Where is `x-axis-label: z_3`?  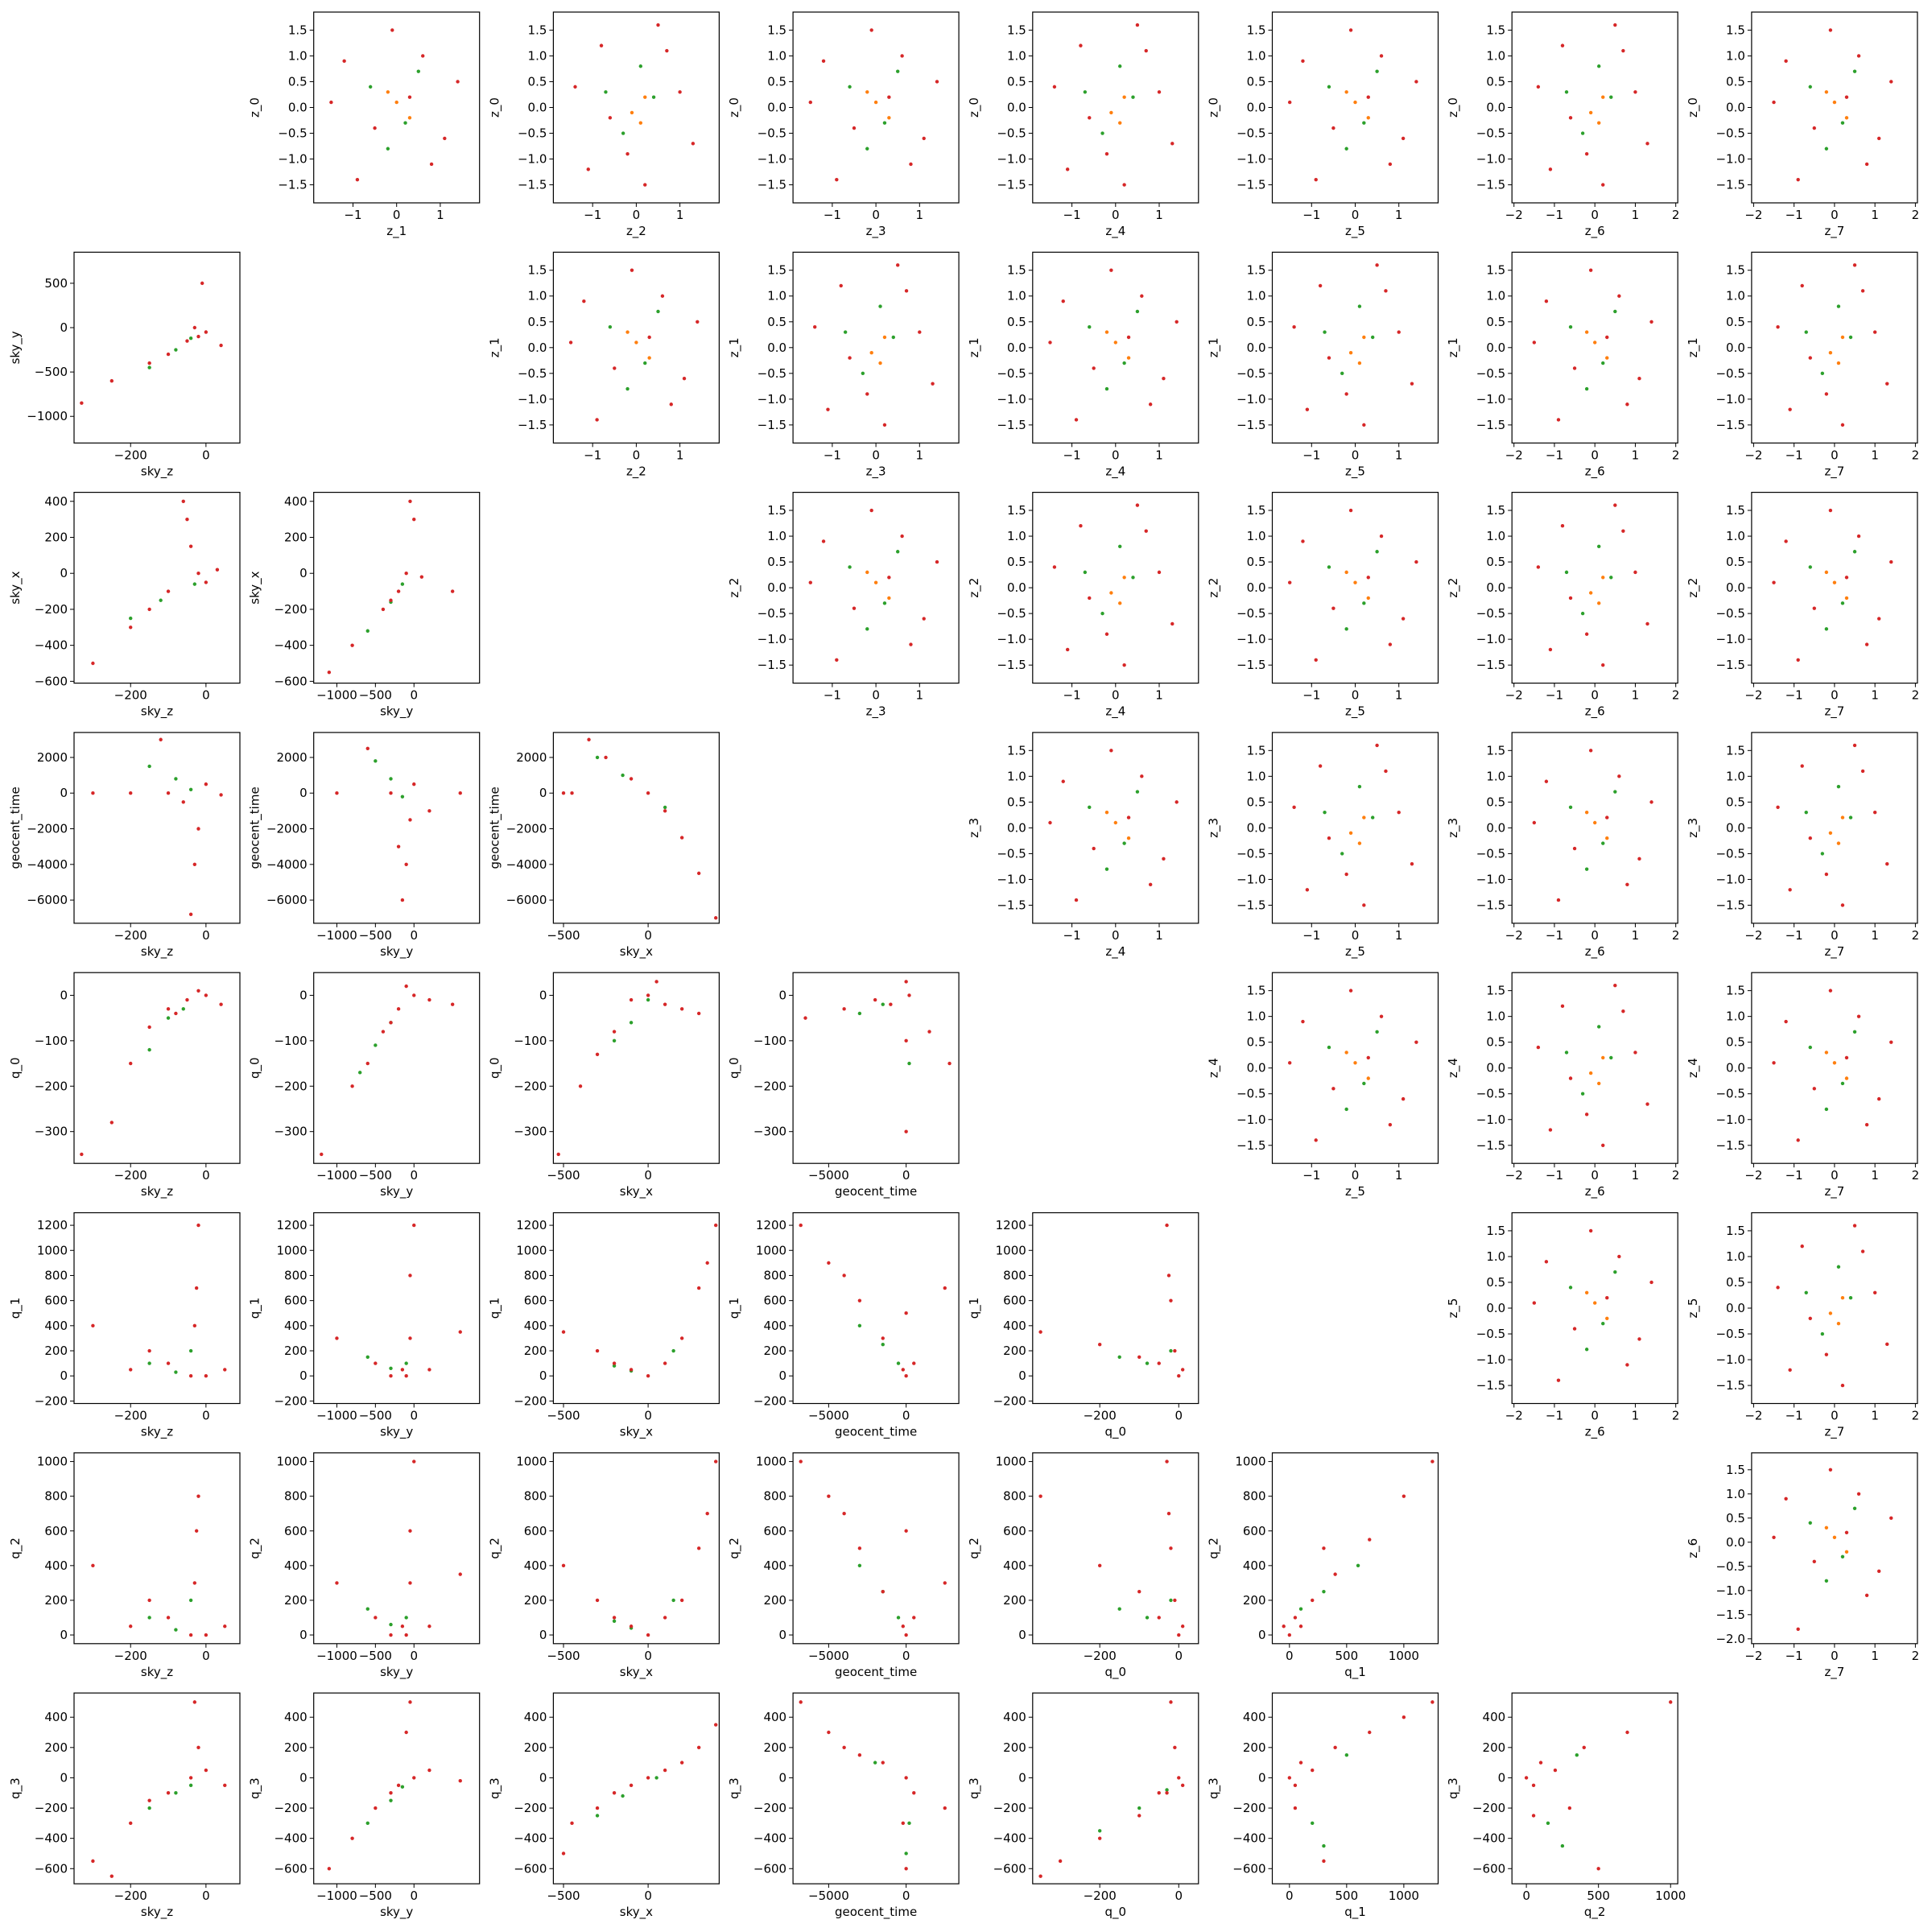 x-axis-label: z_3 is located at coordinates (876, 231).